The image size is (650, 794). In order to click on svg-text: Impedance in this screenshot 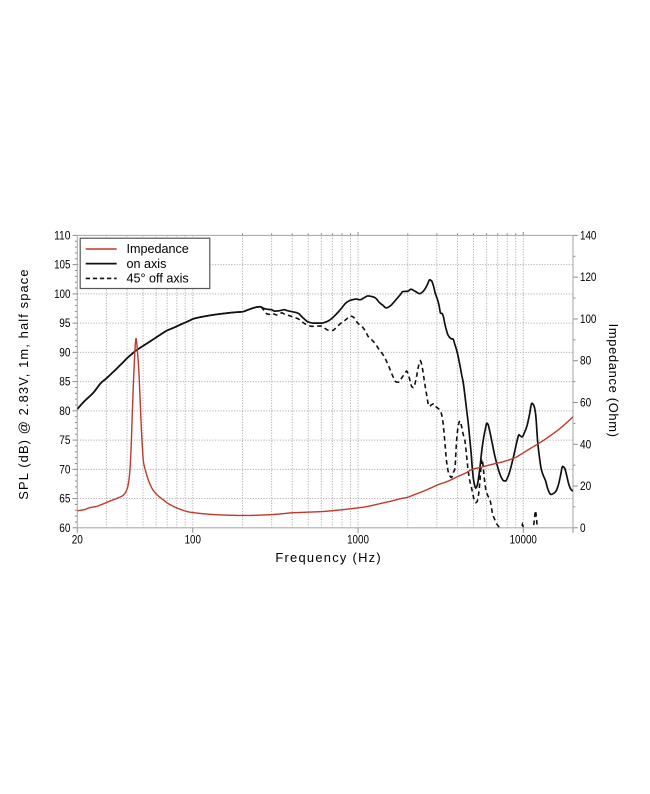, I will do `click(158, 249)`.